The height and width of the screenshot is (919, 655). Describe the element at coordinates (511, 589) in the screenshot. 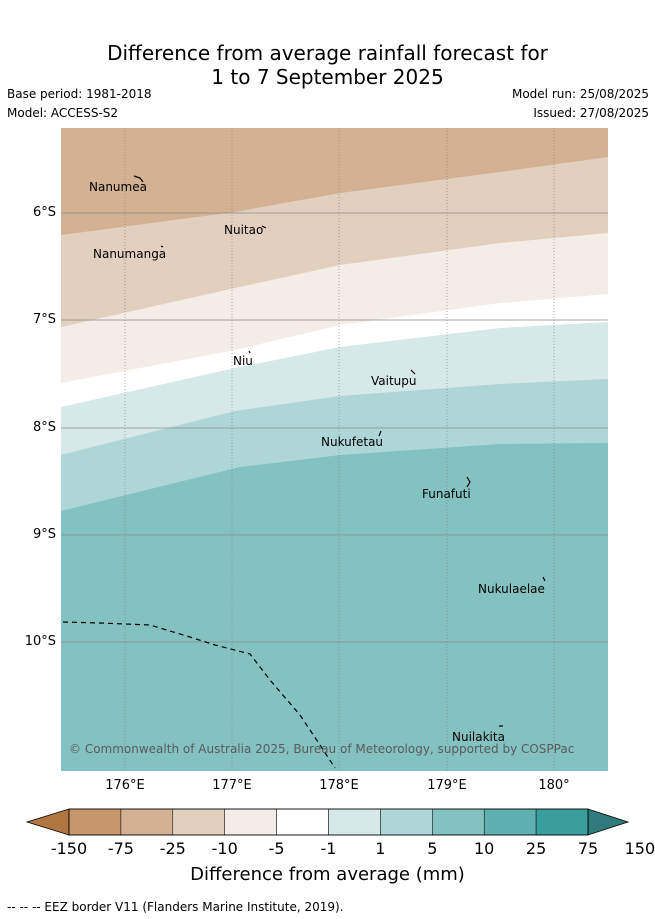

I see `place-label-nukulaelae: Nukulaelae` at that location.